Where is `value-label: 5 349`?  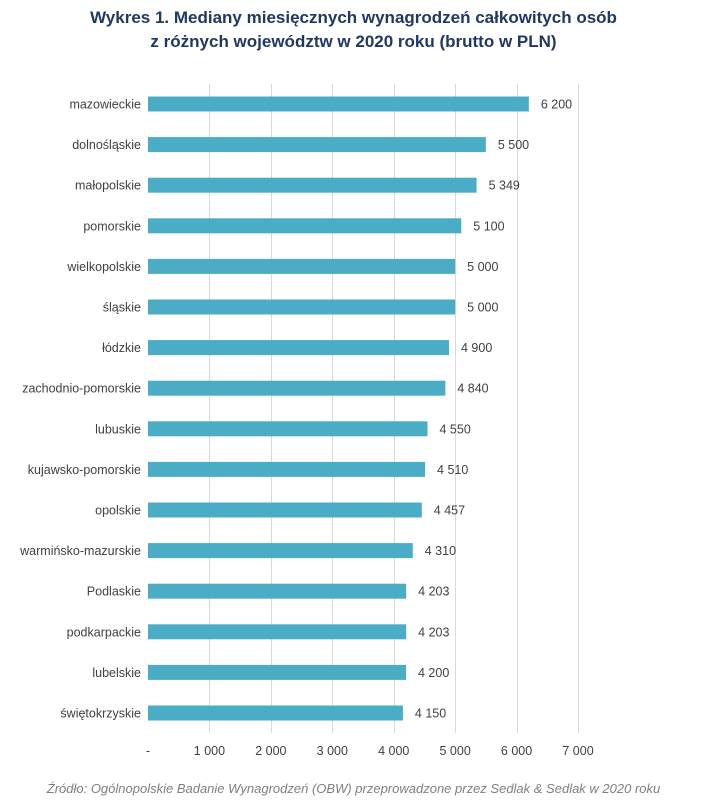 value-label: 5 349 is located at coordinates (504, 186).